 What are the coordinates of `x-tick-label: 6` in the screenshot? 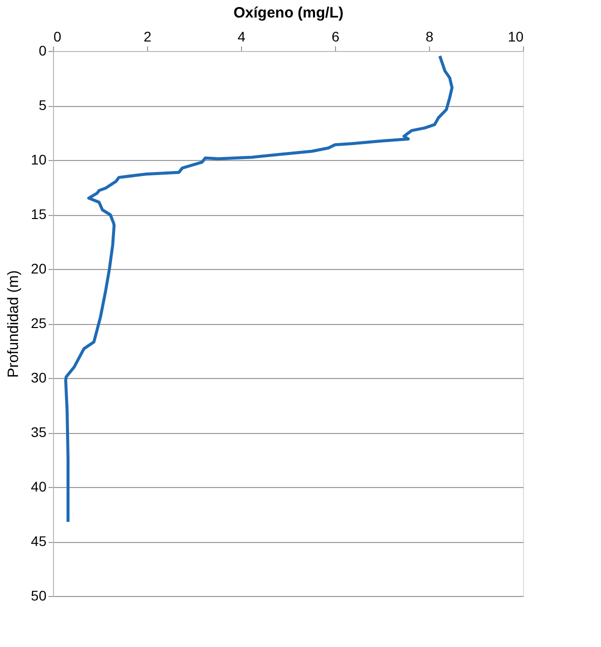 It's located at (336, 36).